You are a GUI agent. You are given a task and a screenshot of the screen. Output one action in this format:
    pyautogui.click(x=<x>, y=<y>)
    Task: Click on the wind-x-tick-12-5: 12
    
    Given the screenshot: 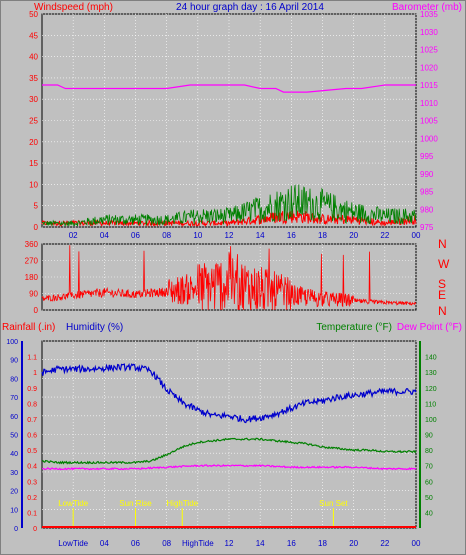 What is the action you would take?
    pyautogui.click(x=229, y=235)
    